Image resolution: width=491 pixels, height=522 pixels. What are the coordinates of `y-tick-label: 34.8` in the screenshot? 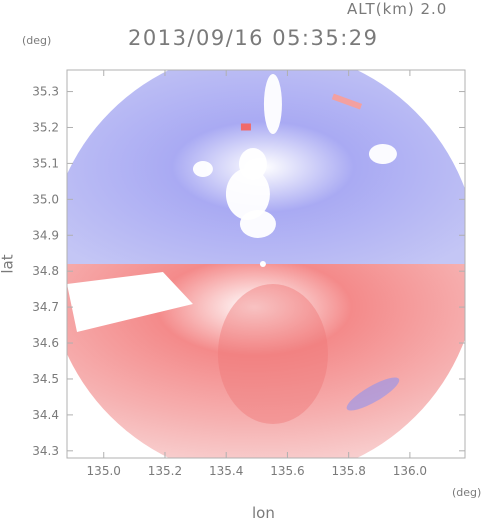 It's located at (45, 271).